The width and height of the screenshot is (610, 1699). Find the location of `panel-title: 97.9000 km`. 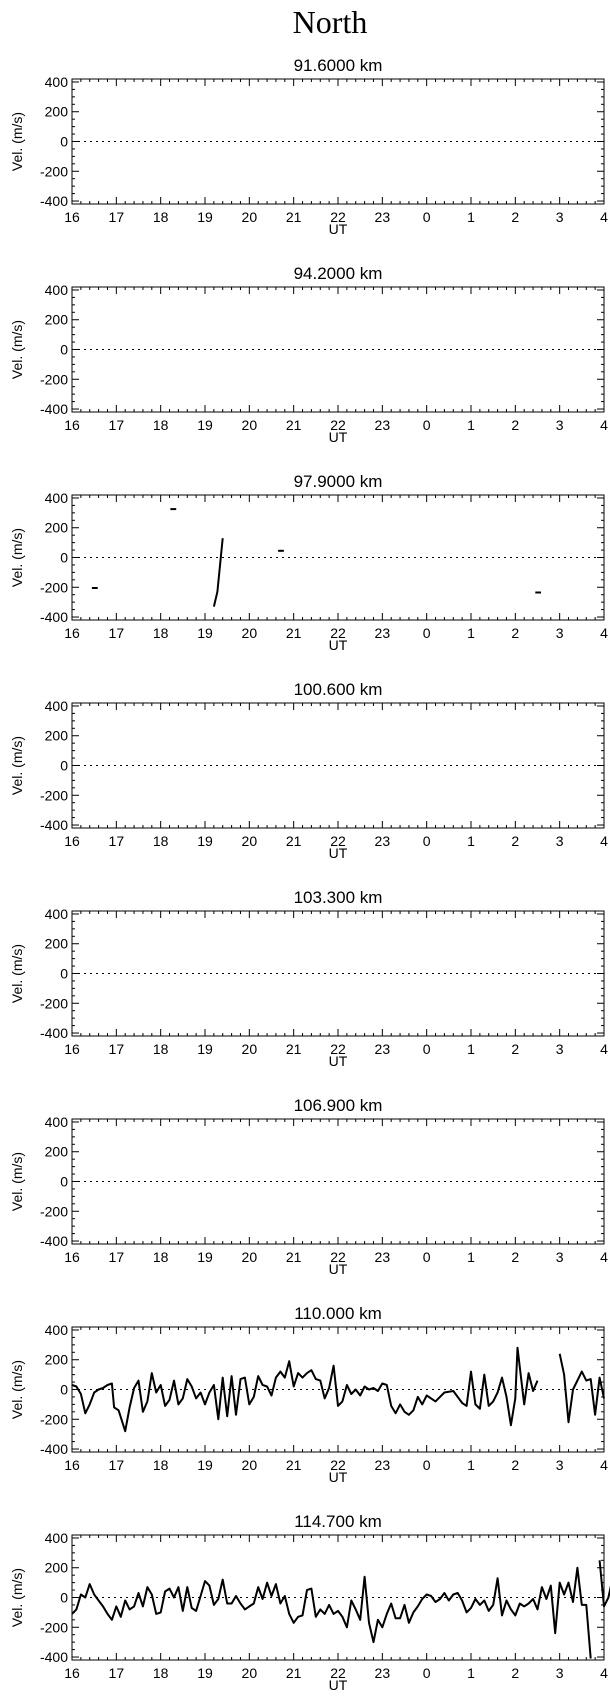

panel-title: 97.9000 km is located at coordinates (338, 481).